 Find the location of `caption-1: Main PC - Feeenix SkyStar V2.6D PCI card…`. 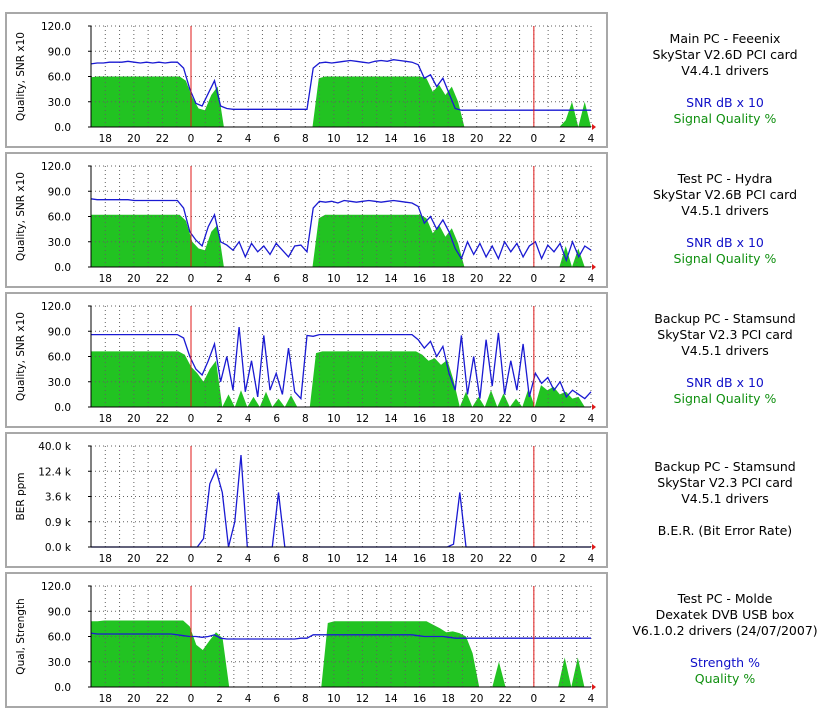

caption-1: Main PC - Feeenix SkyStar V2.6D PCI card… is located at coordinates (725, 79).